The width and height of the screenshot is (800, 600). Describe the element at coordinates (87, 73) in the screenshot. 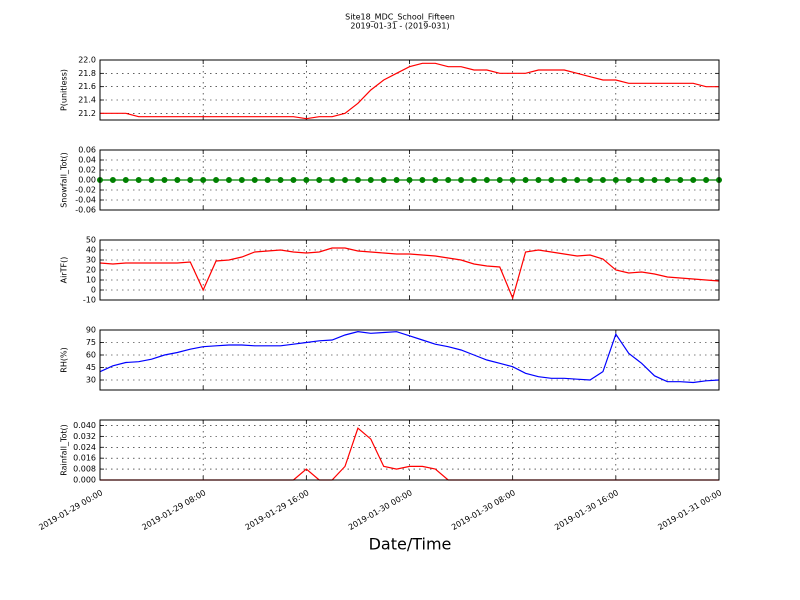

I see `y-tick-label: 21.8` at that location.